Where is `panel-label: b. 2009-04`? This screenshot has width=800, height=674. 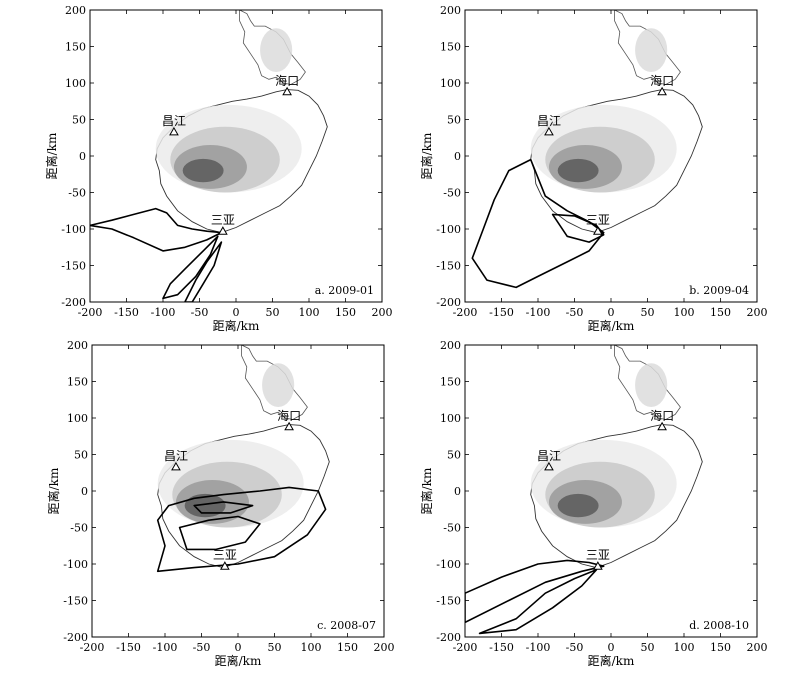
panel-label: b. 2009-04 is located at coordinates (719, 290).